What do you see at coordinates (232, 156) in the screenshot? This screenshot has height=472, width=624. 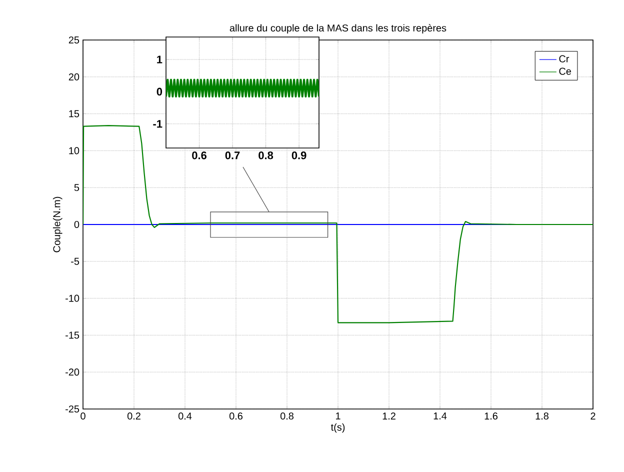 I see `x-tick-label: 0.7` at bounding box center [232, 156].